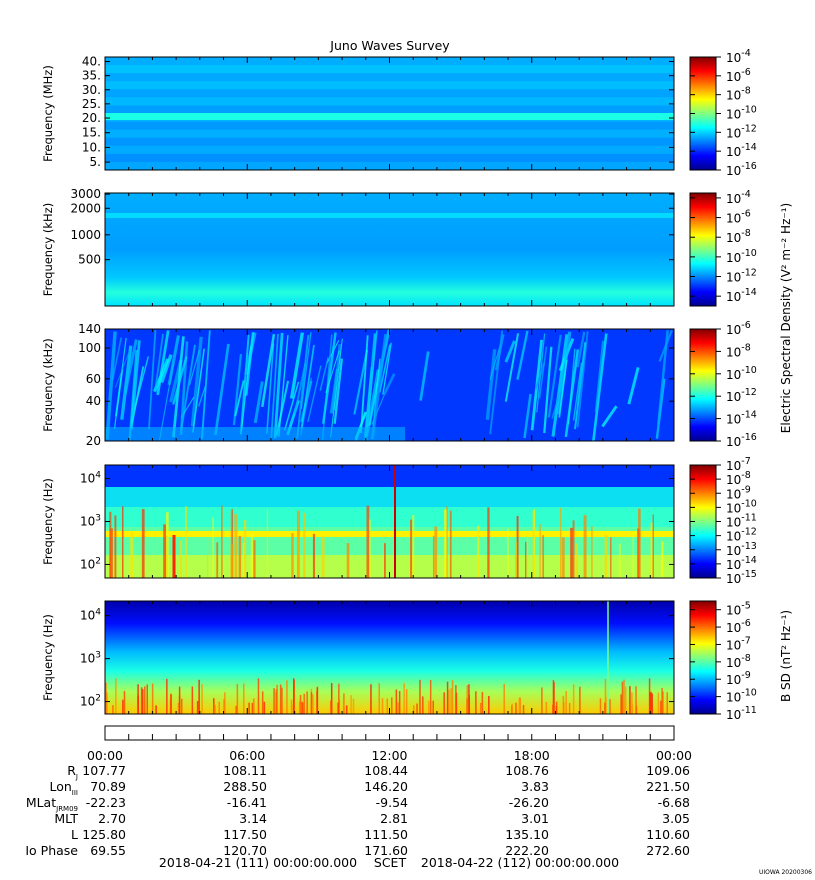 This screenshot has height=880, width=815. I want to click on ephemeris-label: LonIII, so click(63, 788).